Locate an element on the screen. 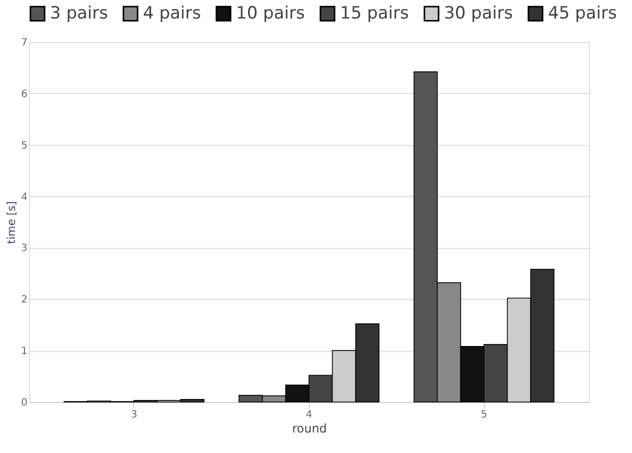  legend-label: 10 pairs is located at coordinates (270, 14).